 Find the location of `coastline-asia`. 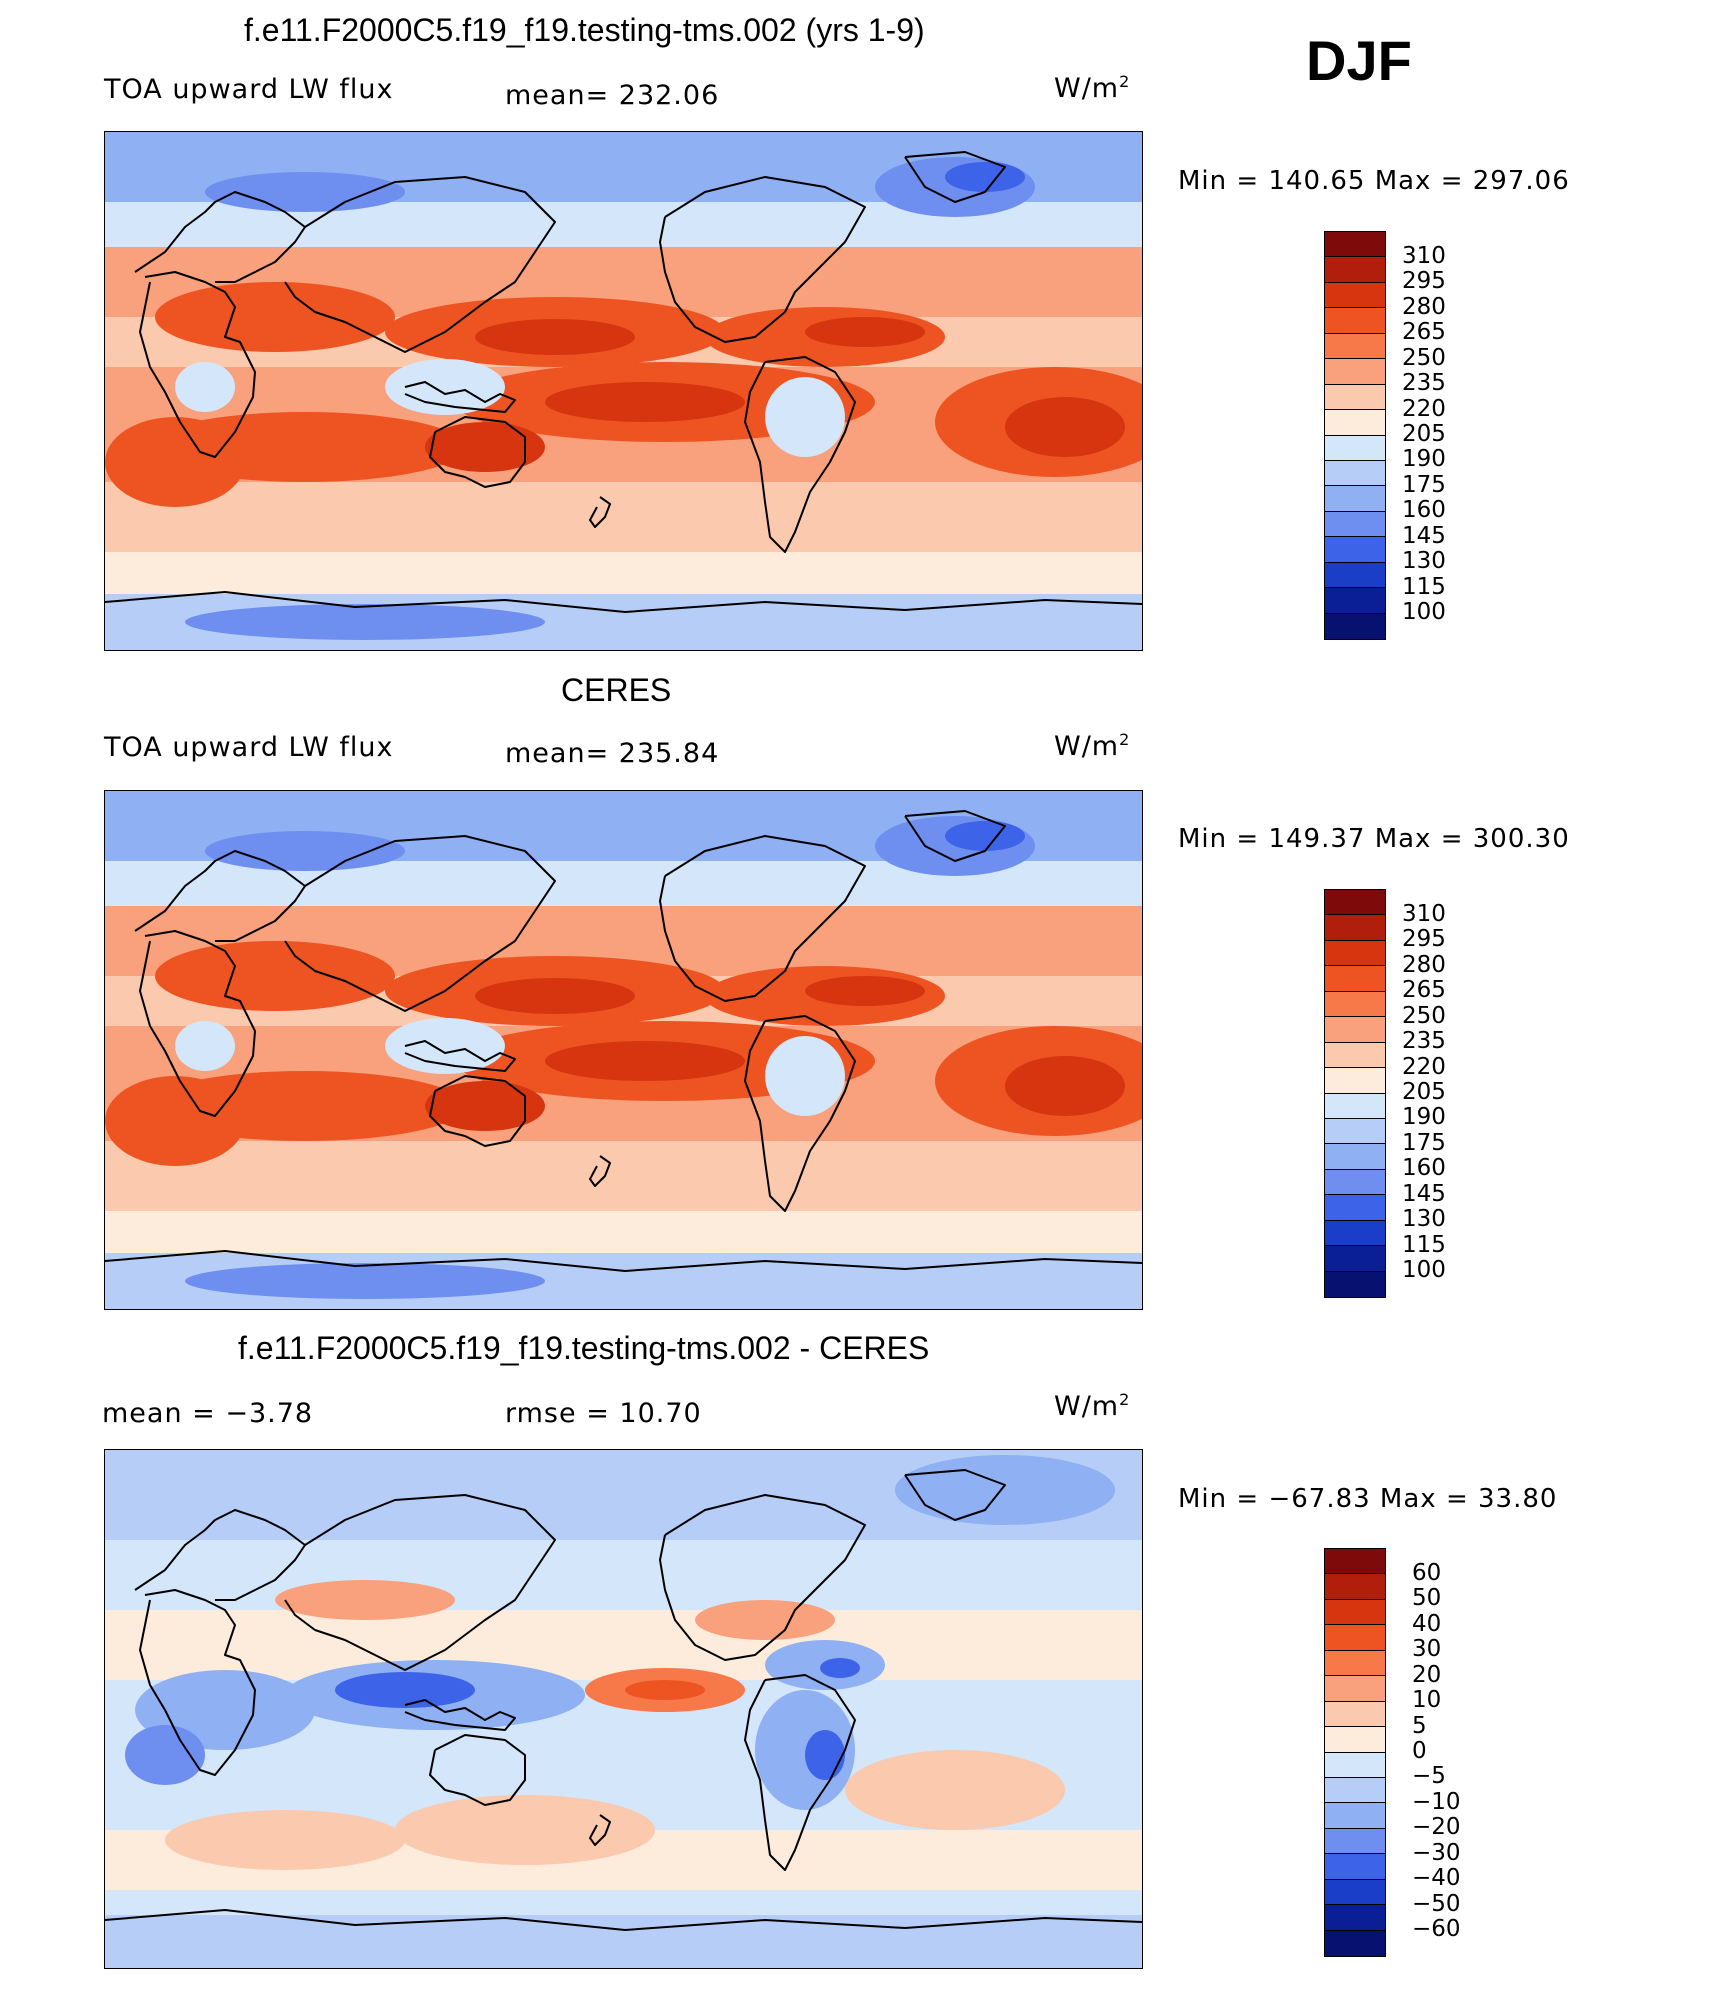

coastline-asia is located at coordinates (420, 1582).